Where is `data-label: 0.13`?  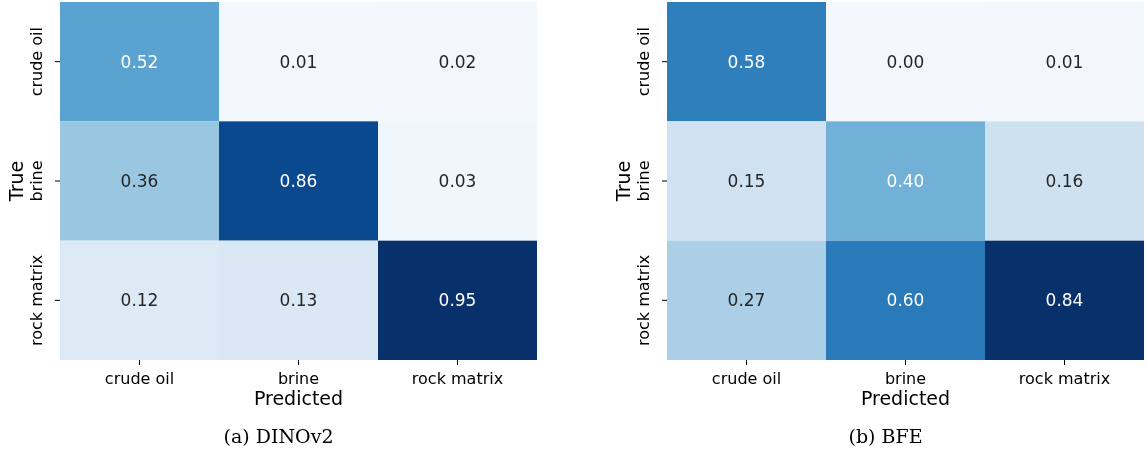
data-label: 0.13 is located at coordinates (298, 300).